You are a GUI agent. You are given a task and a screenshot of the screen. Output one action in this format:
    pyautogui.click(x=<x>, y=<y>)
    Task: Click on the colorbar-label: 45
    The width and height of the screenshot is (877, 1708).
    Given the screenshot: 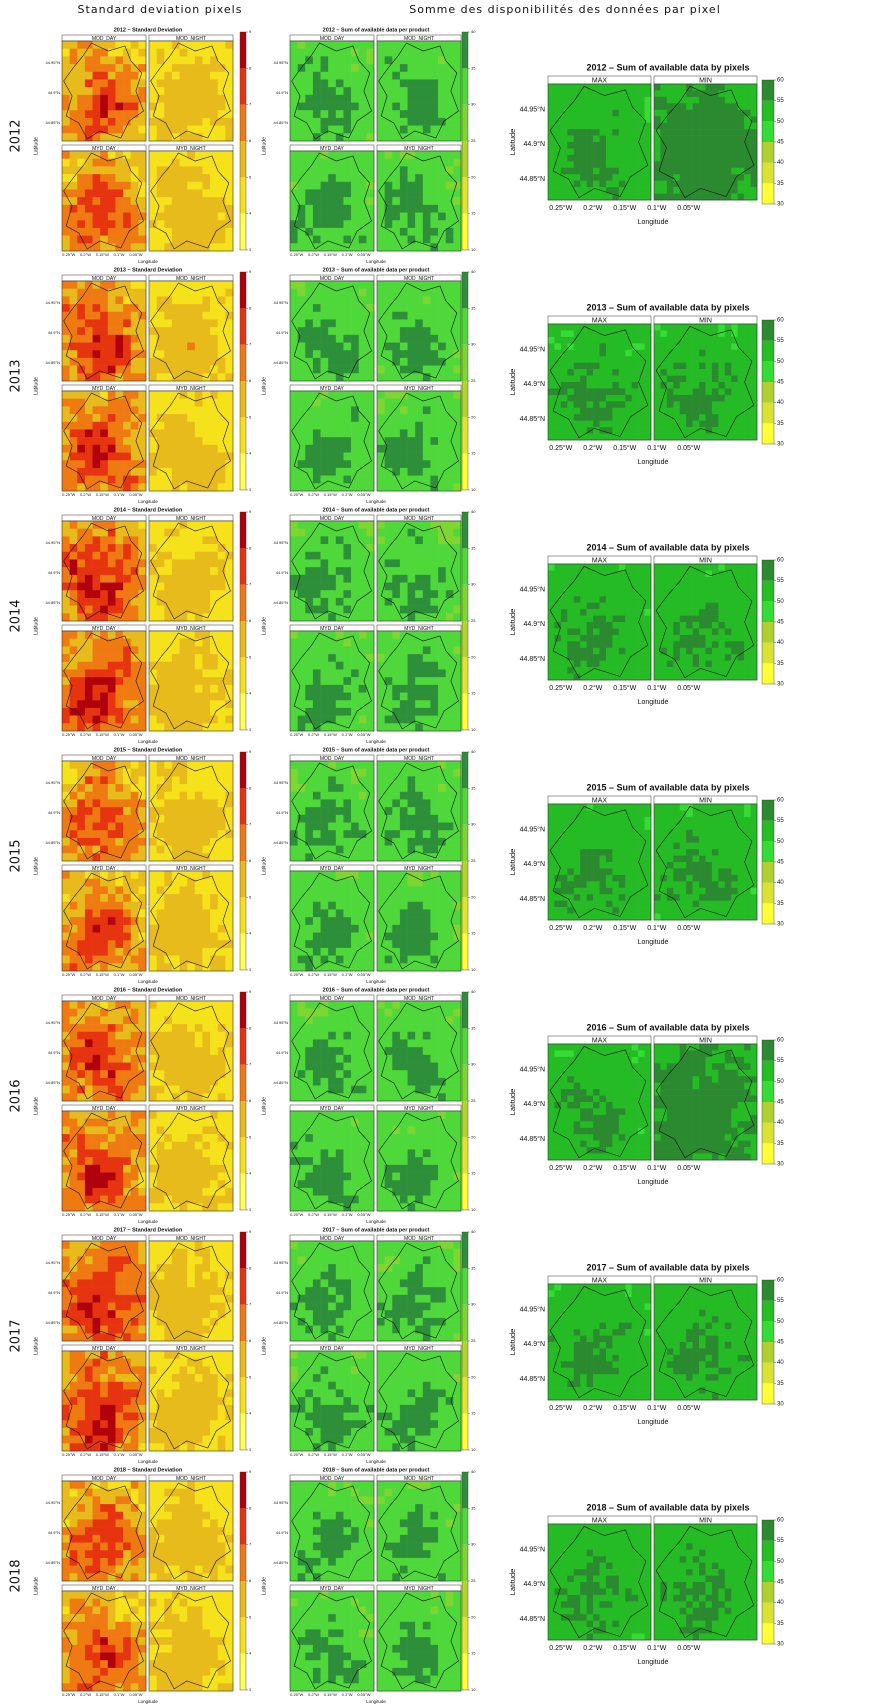 What is the action you would take?
    pyautogui.click(x=780, y=143)
    